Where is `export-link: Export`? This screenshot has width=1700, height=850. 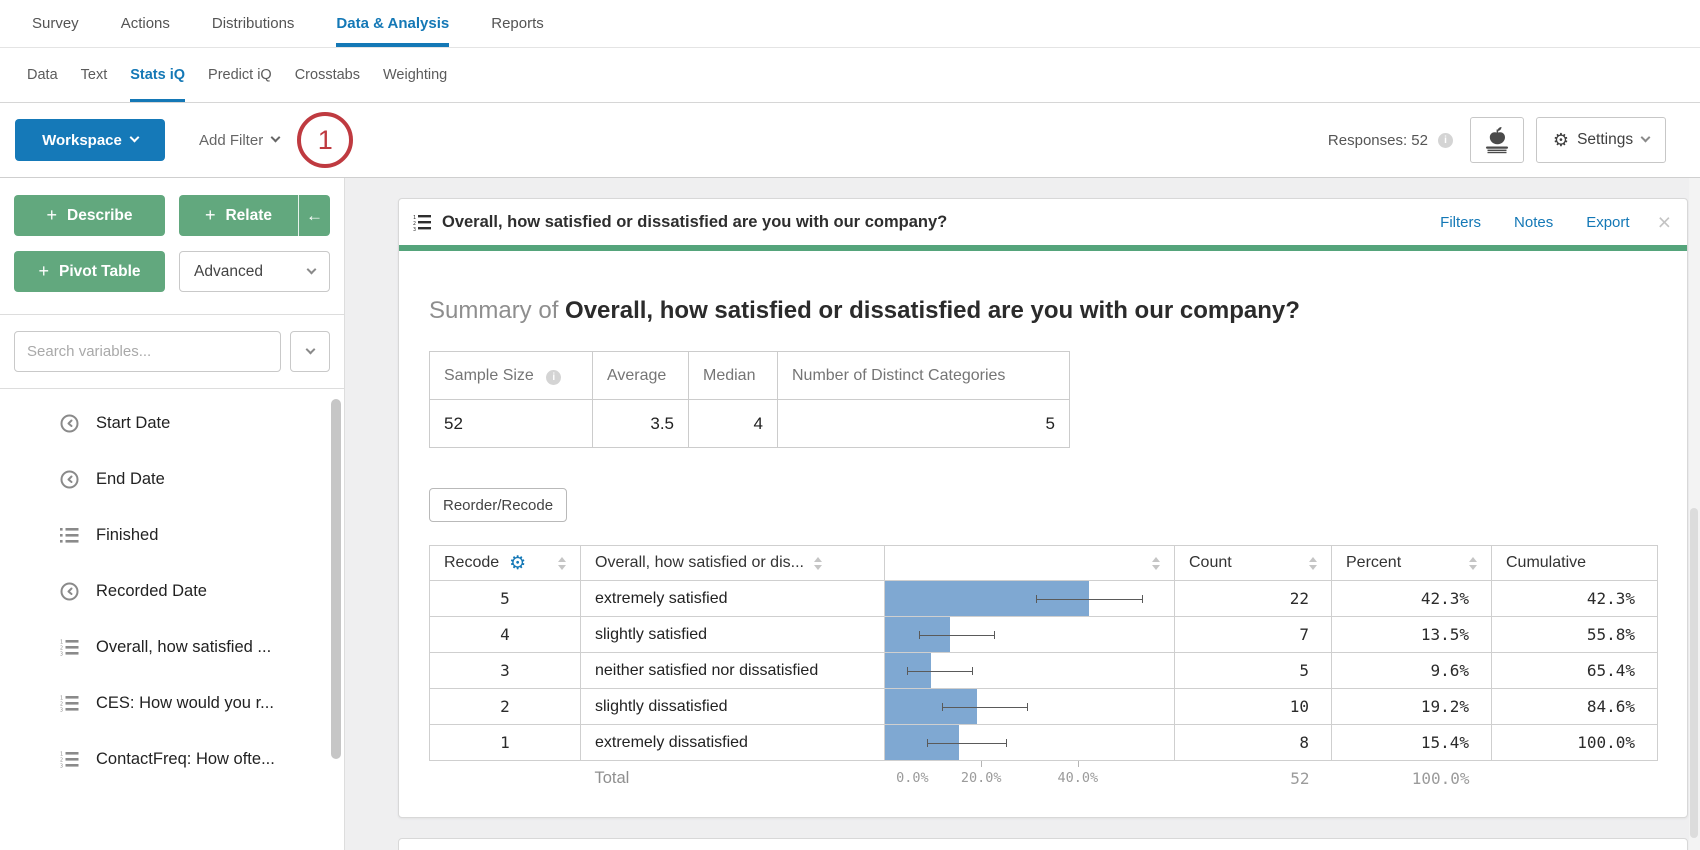
export-link: Export is located at coordinates (1608, 222).